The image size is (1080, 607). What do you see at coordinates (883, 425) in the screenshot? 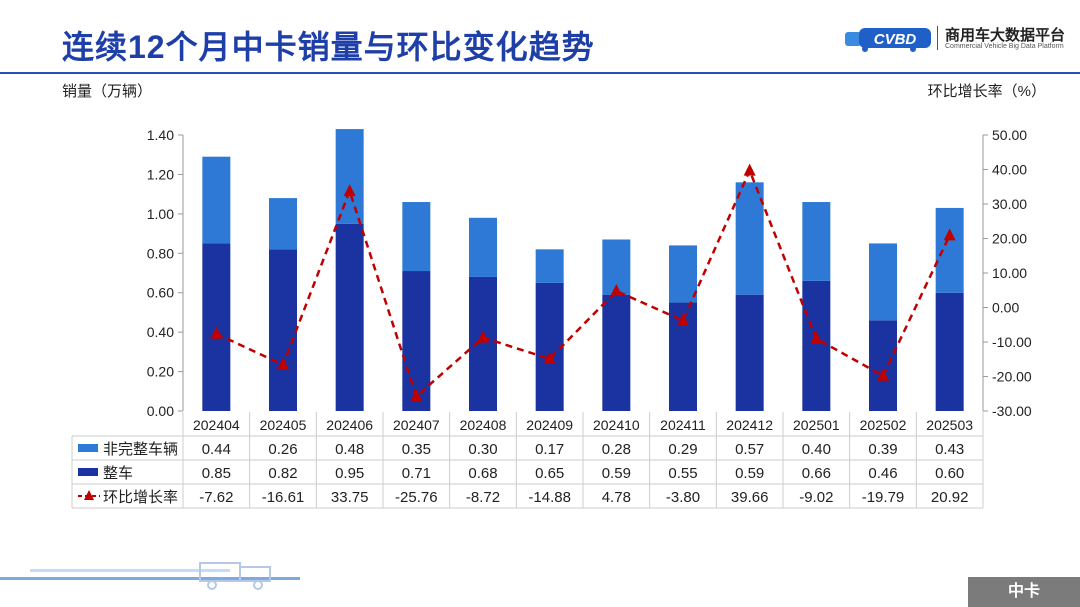
I see `x-tick-label: 202502` at bounding box center [883, 425].